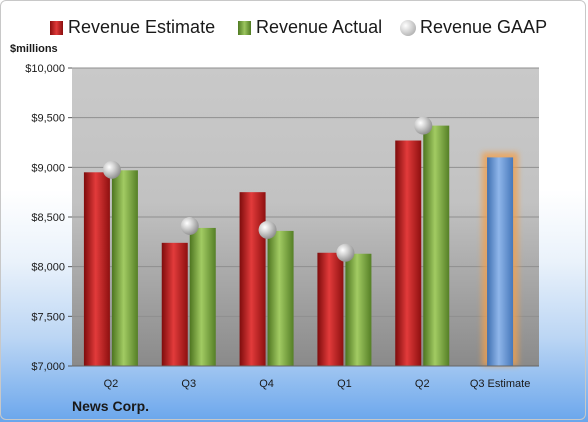 The height and width of the screenshot is (422, 588). I want to click on legend-swatch-actual, so click(244, 28).